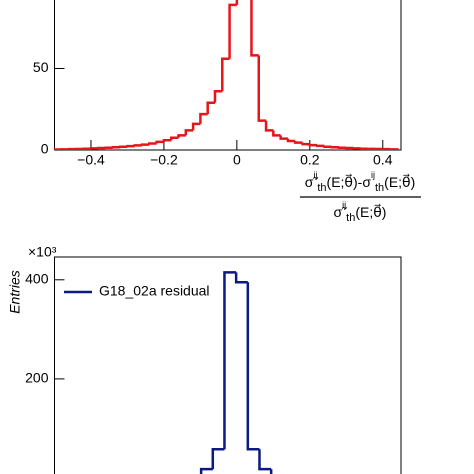 This screenshot has width=474, height=474. What do you see at coordinates (37, 278) in the screenshot?
I see `y-tick-label: 400` at bounding box center [37, 278].